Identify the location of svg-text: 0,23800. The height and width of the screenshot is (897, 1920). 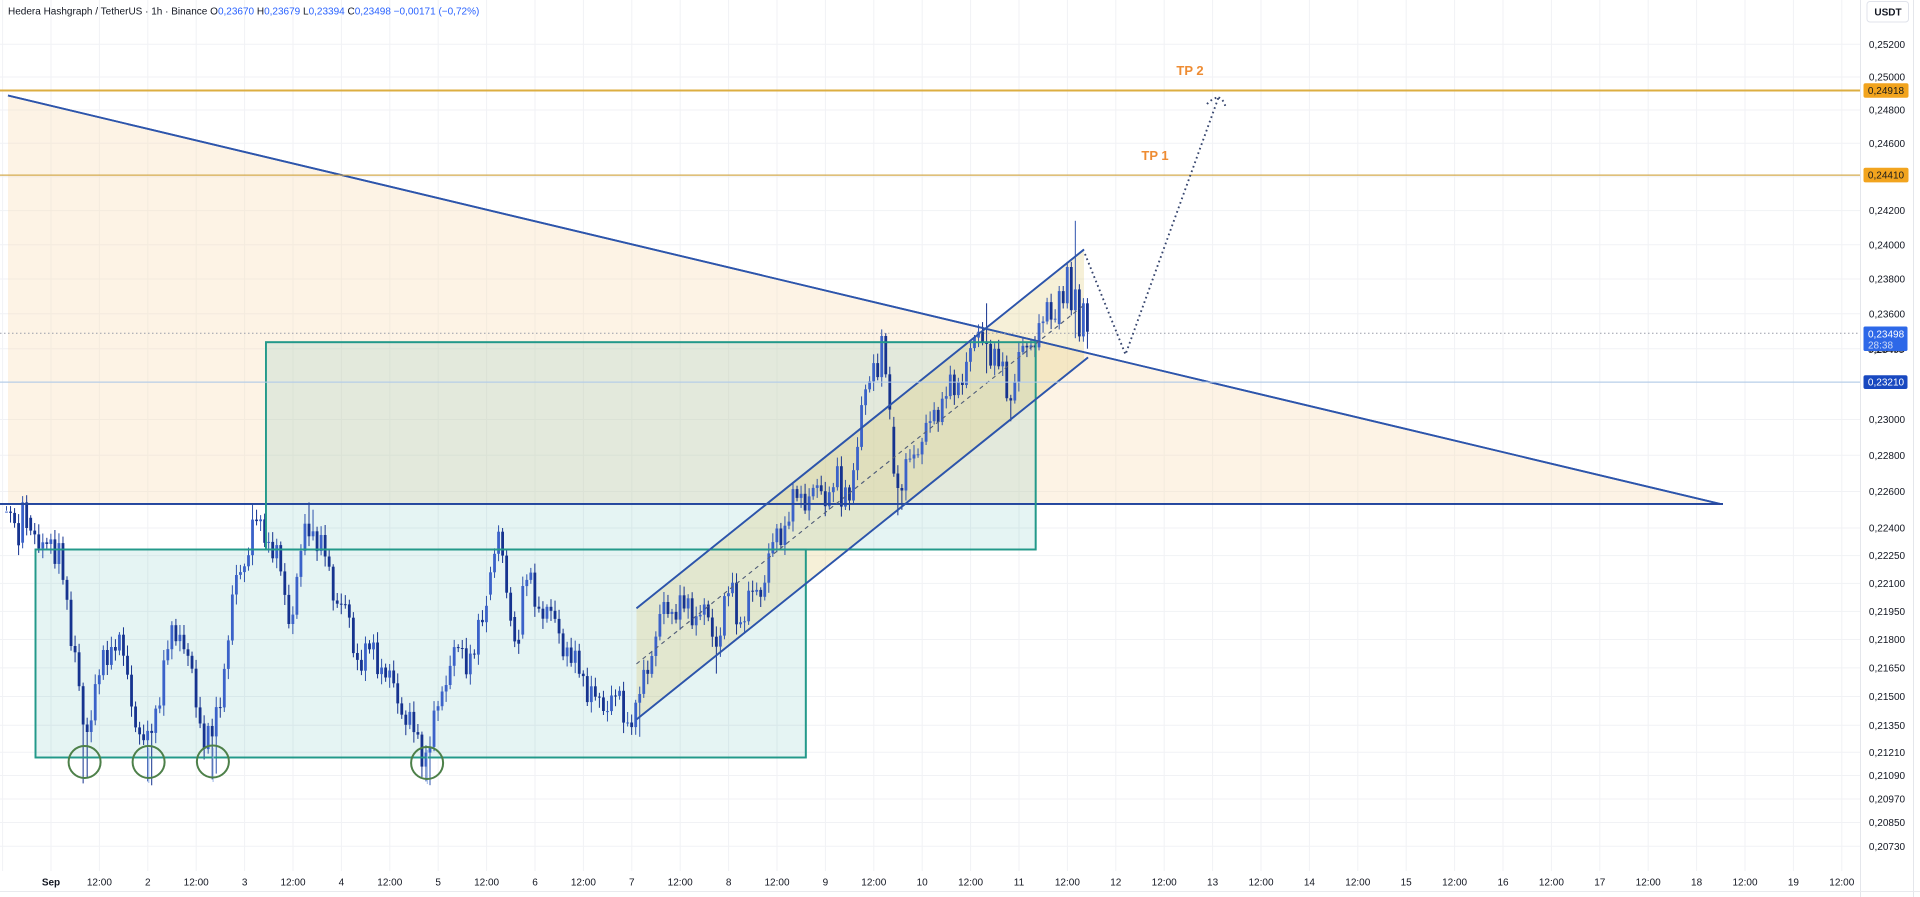
(1887, 280).